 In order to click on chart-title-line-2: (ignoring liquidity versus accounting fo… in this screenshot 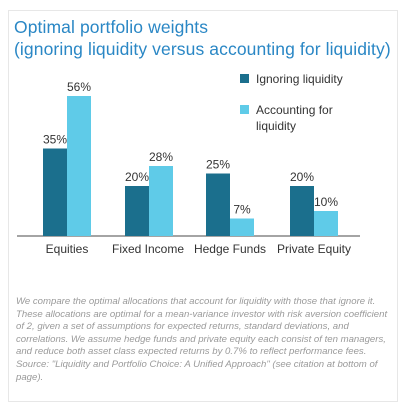, I will do `click(202, 49)`.